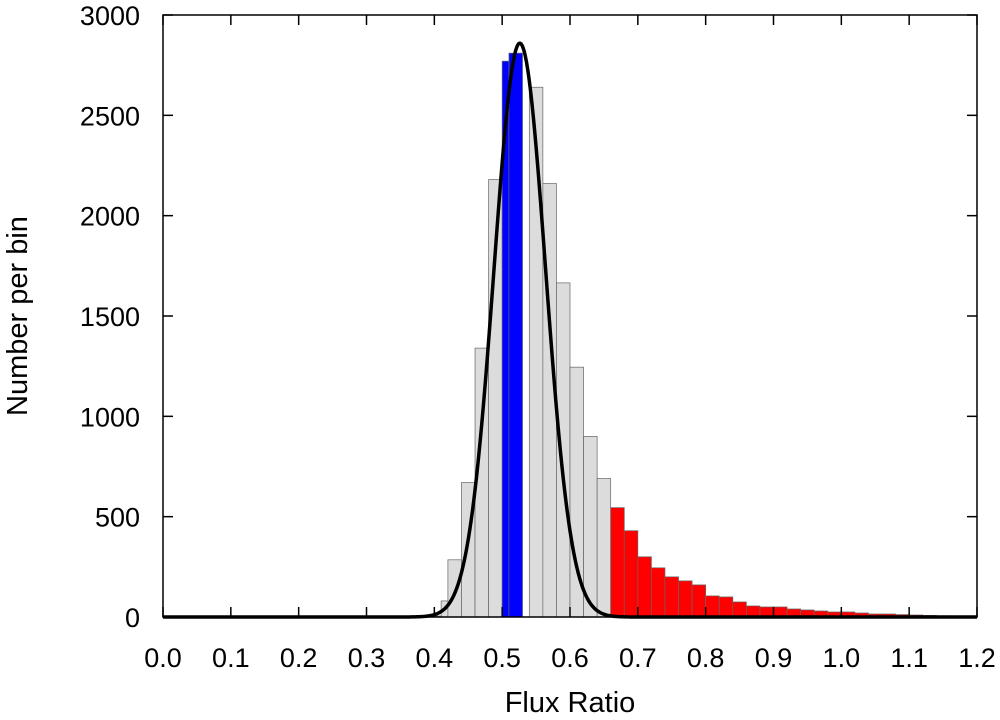  Describe the element at coordinates (515, 335) in the screenshot. I see `histogram-bar-blue` at that location.